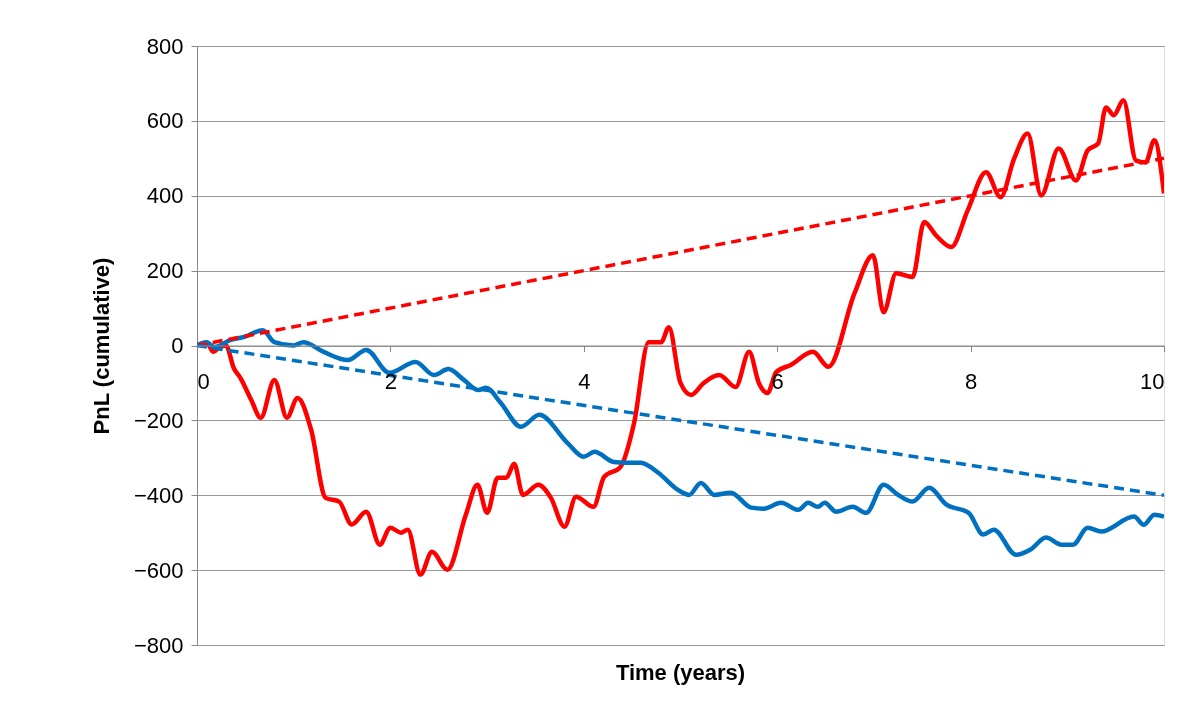  Describe the element at coordinates (158, 645) in the screenshot. I see `y-tick-label: −800` at that location.